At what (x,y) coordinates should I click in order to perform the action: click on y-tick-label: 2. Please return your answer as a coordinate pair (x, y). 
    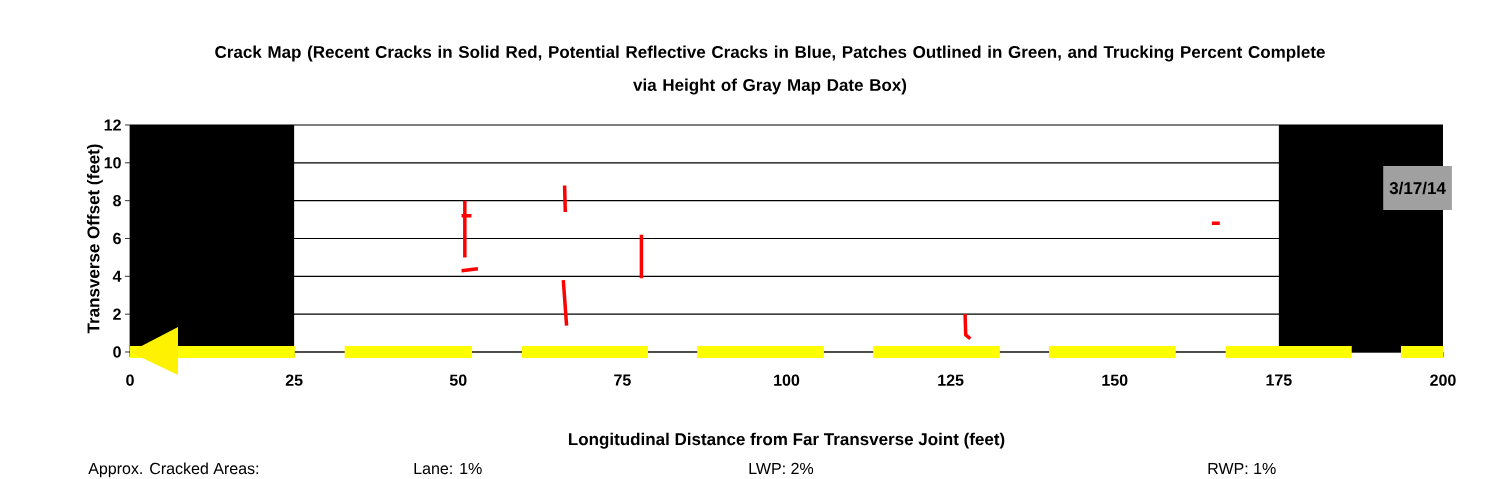
    Looking at the image, I should click on (117, 314).